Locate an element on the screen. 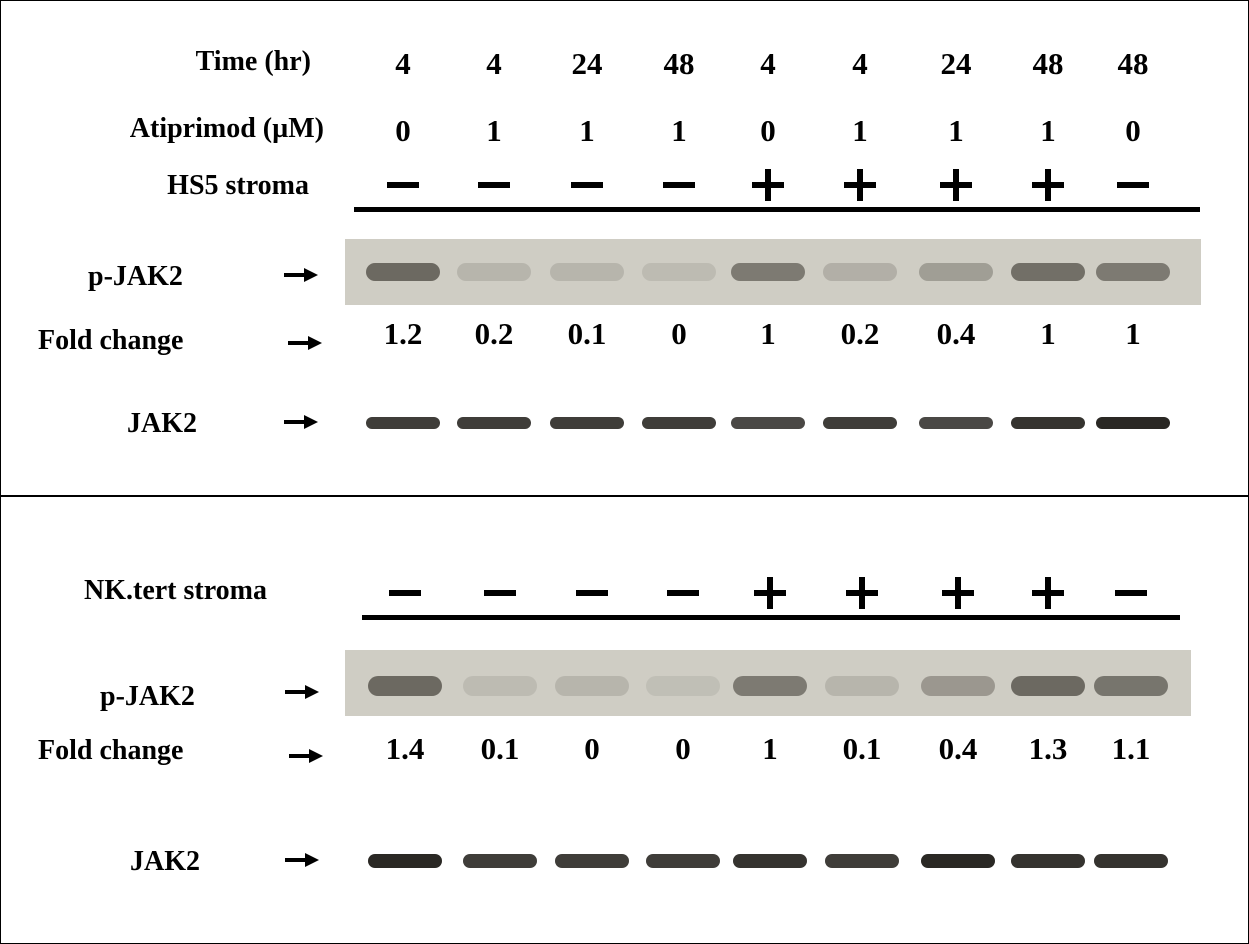  fold-change-value-lane-1: 1.2 is located at coordinates (403, 333).